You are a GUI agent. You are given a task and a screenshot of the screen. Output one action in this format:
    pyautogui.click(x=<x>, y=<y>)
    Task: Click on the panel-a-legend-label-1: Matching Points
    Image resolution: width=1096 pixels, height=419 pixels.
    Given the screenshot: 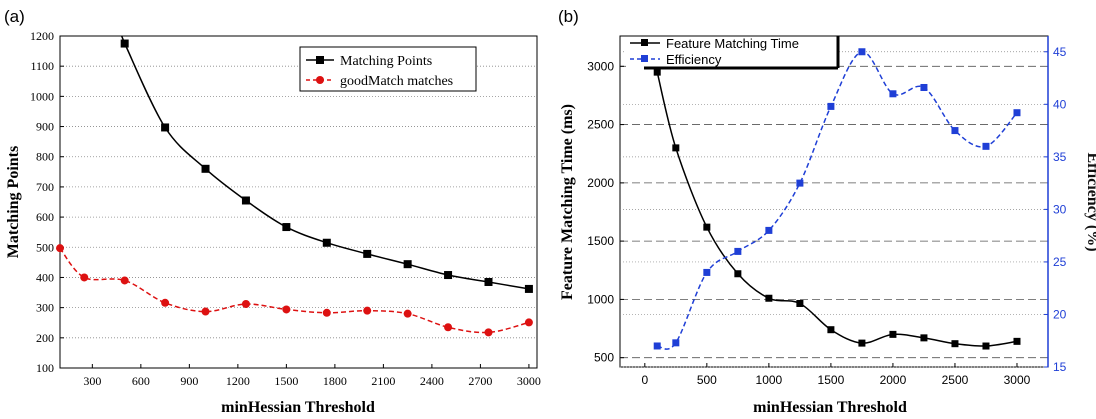 What is the action you would take?
    pyautogui.click(x=386, y=61)
    